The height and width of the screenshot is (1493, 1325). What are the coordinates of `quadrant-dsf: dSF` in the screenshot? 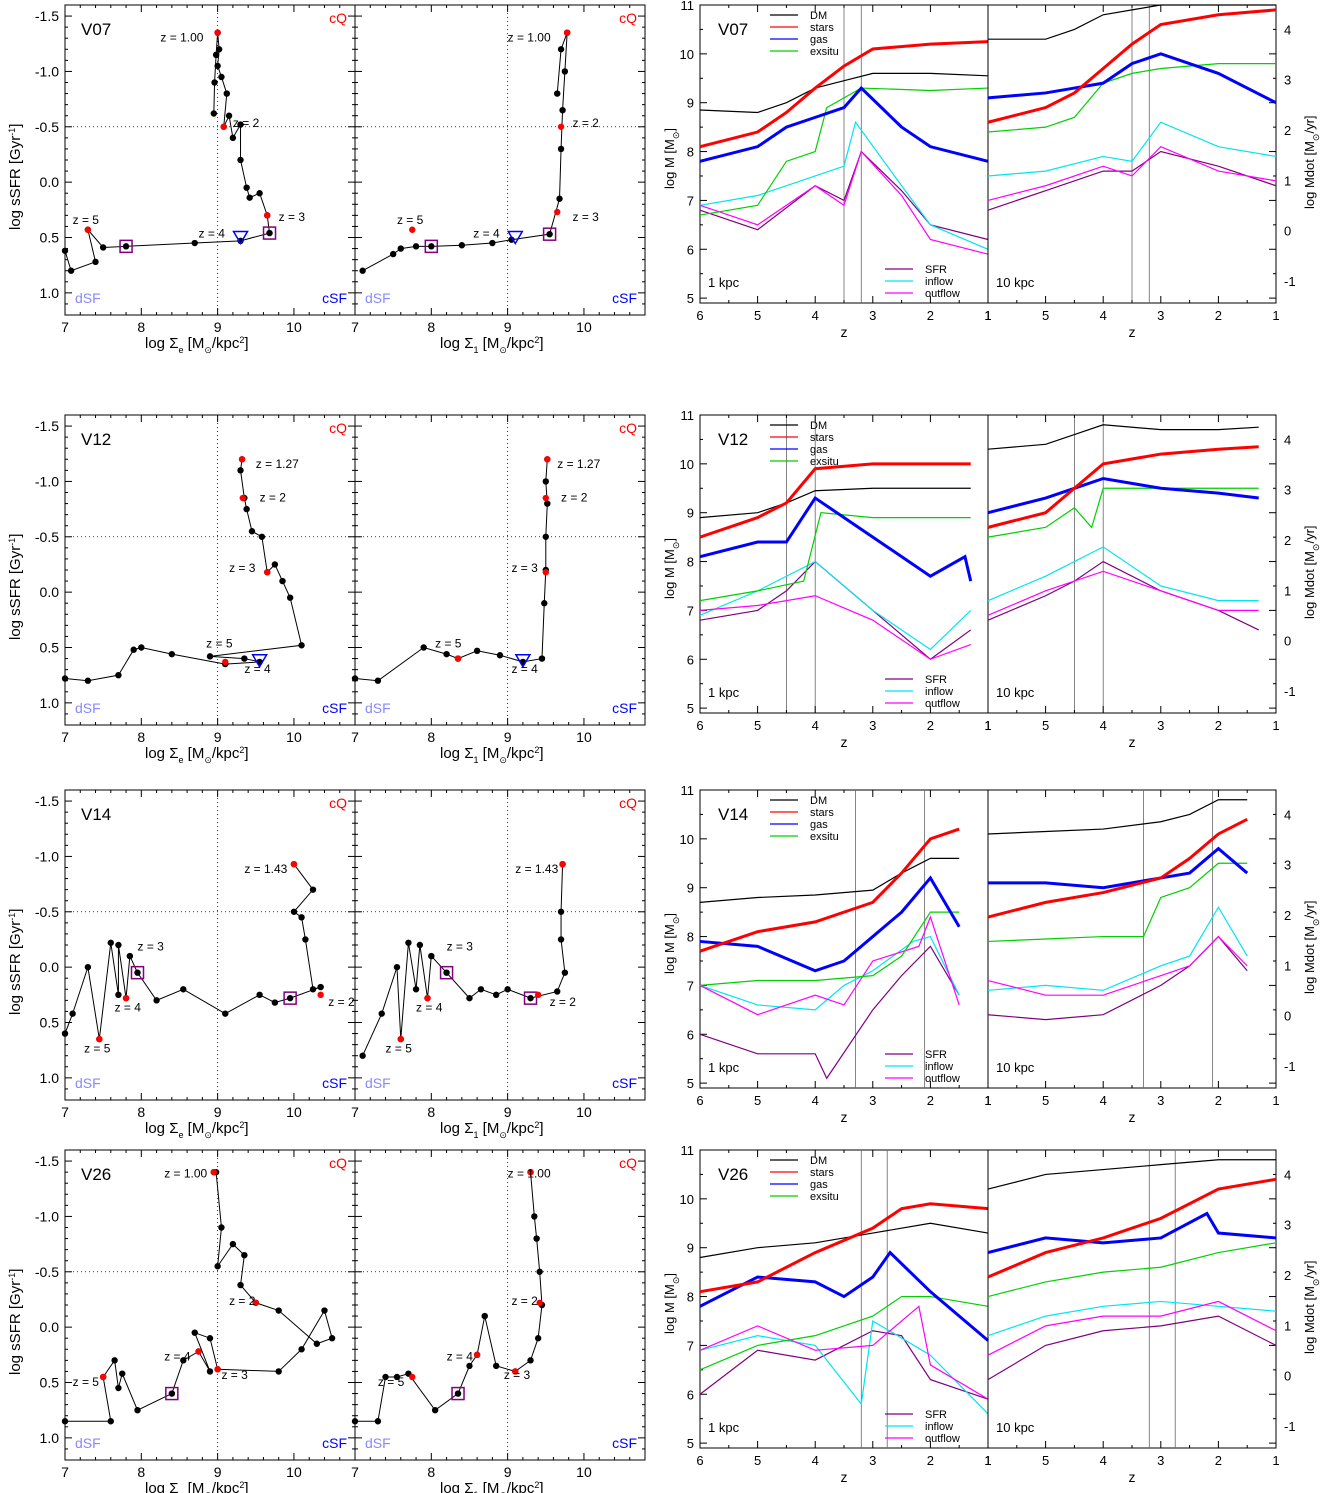 It's located at (378, 1083).